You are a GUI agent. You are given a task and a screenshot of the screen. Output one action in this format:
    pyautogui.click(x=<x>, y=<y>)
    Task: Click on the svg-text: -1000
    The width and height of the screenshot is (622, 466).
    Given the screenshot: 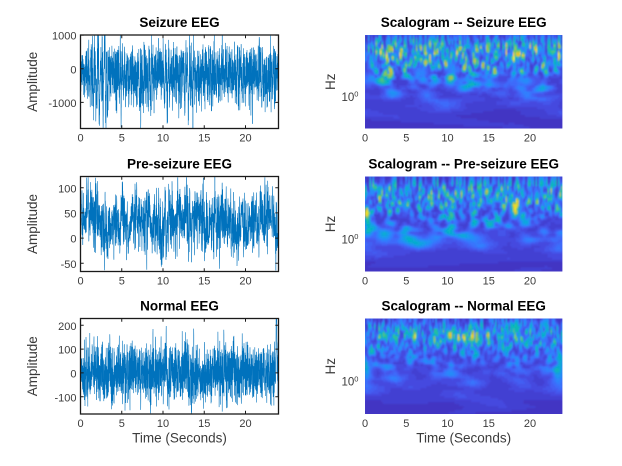 What is the action you would take?
    pyautogui.click(x=62, y=104)
    